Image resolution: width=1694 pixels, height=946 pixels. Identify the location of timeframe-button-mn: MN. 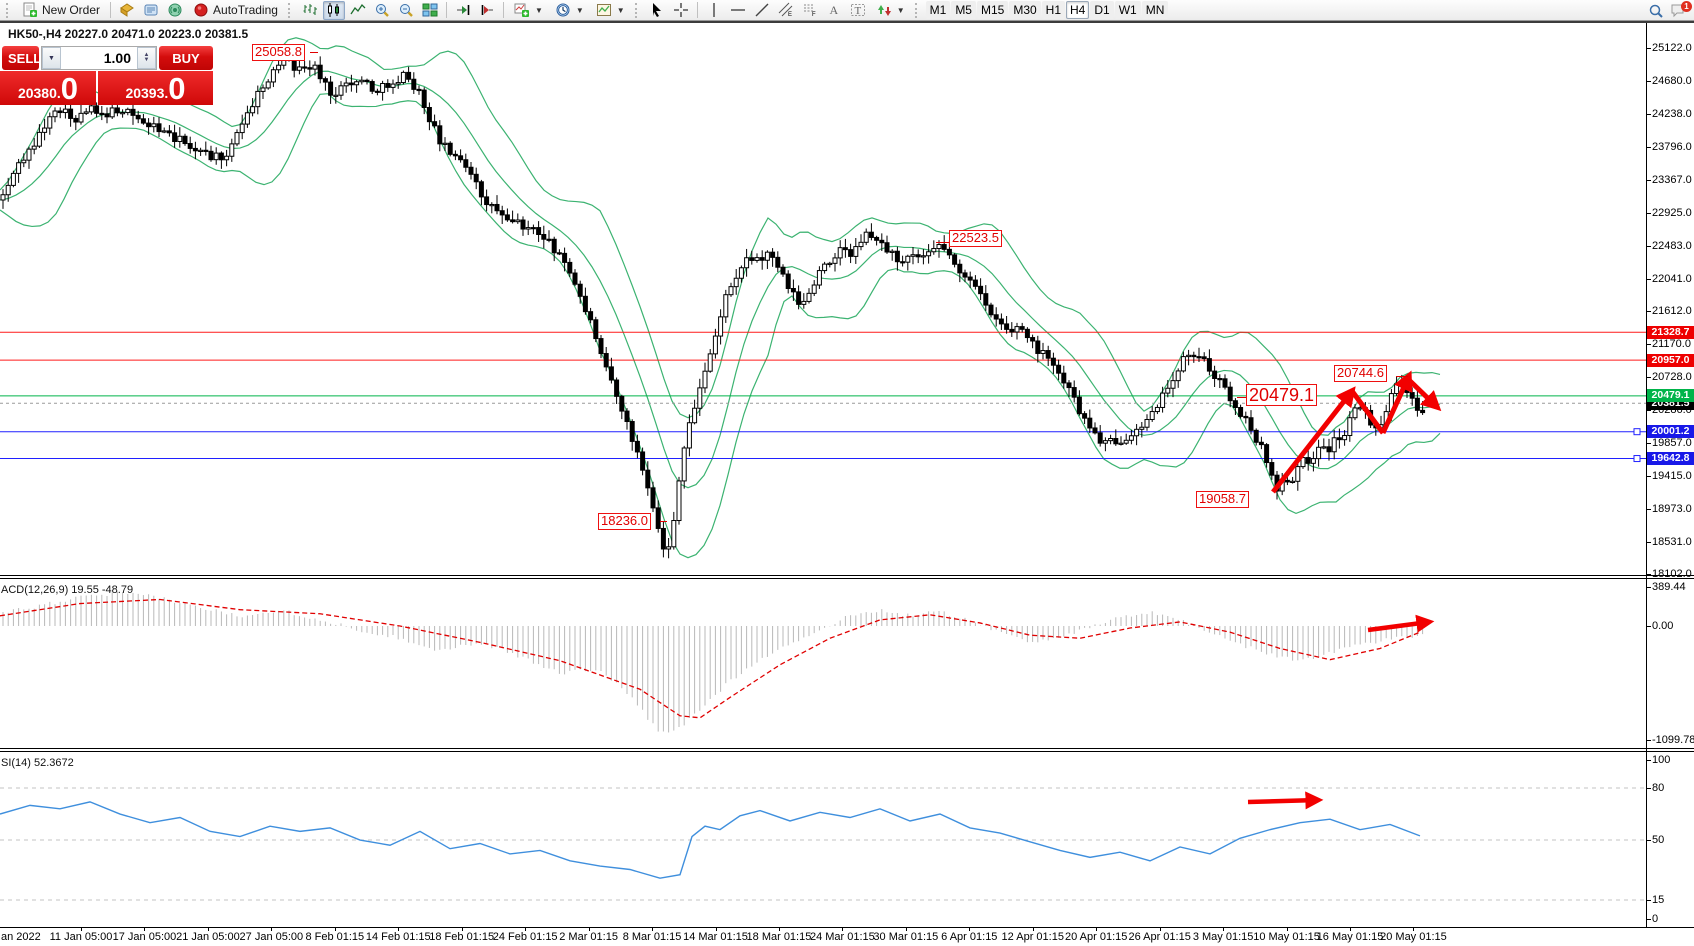
(1155, 10).